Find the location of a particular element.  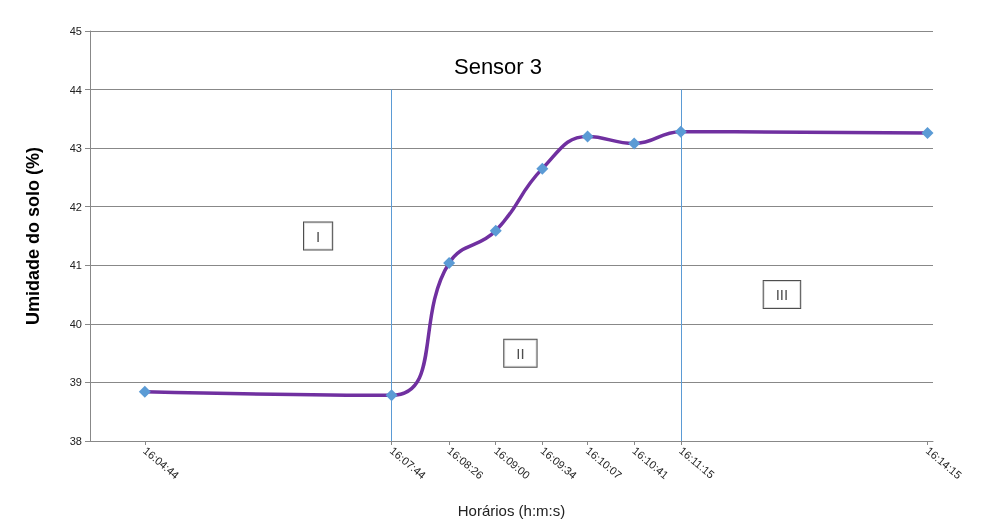

y-axis-title: Umidade do solo (%) is located at coordinates (33, 236).